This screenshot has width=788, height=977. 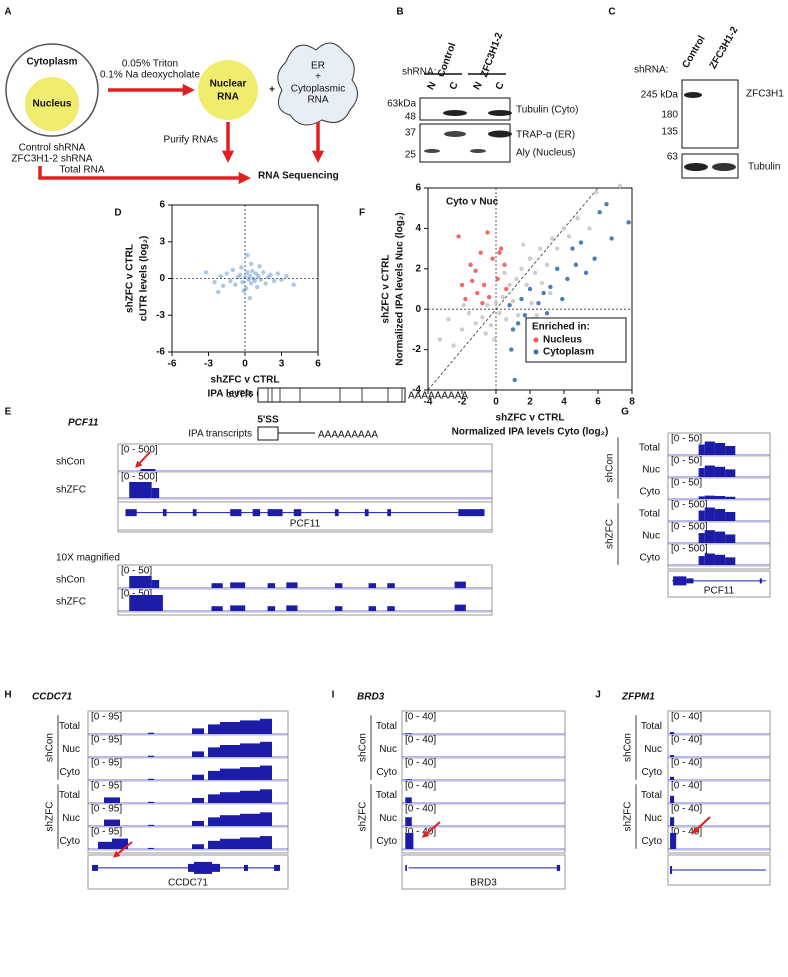 I want to click on diagonal-line, so click(x=513, y=289).